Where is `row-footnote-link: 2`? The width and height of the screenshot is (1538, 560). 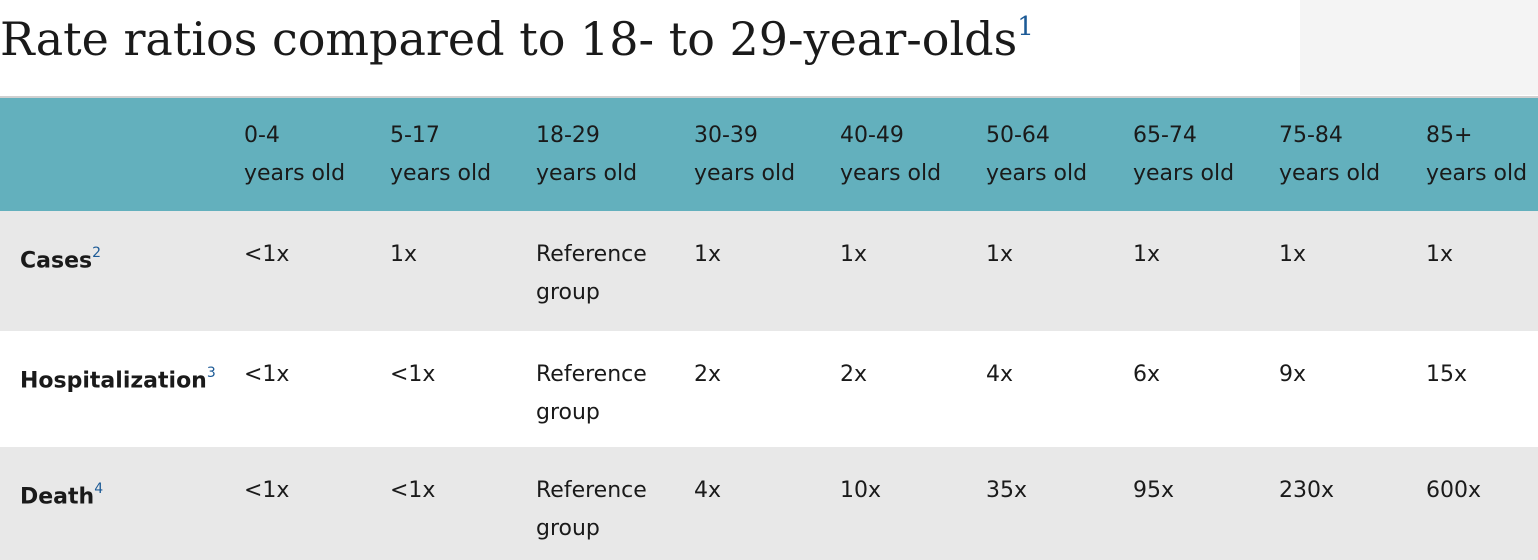 row-footnote-link: 2 is located at coordinates (97, 253).